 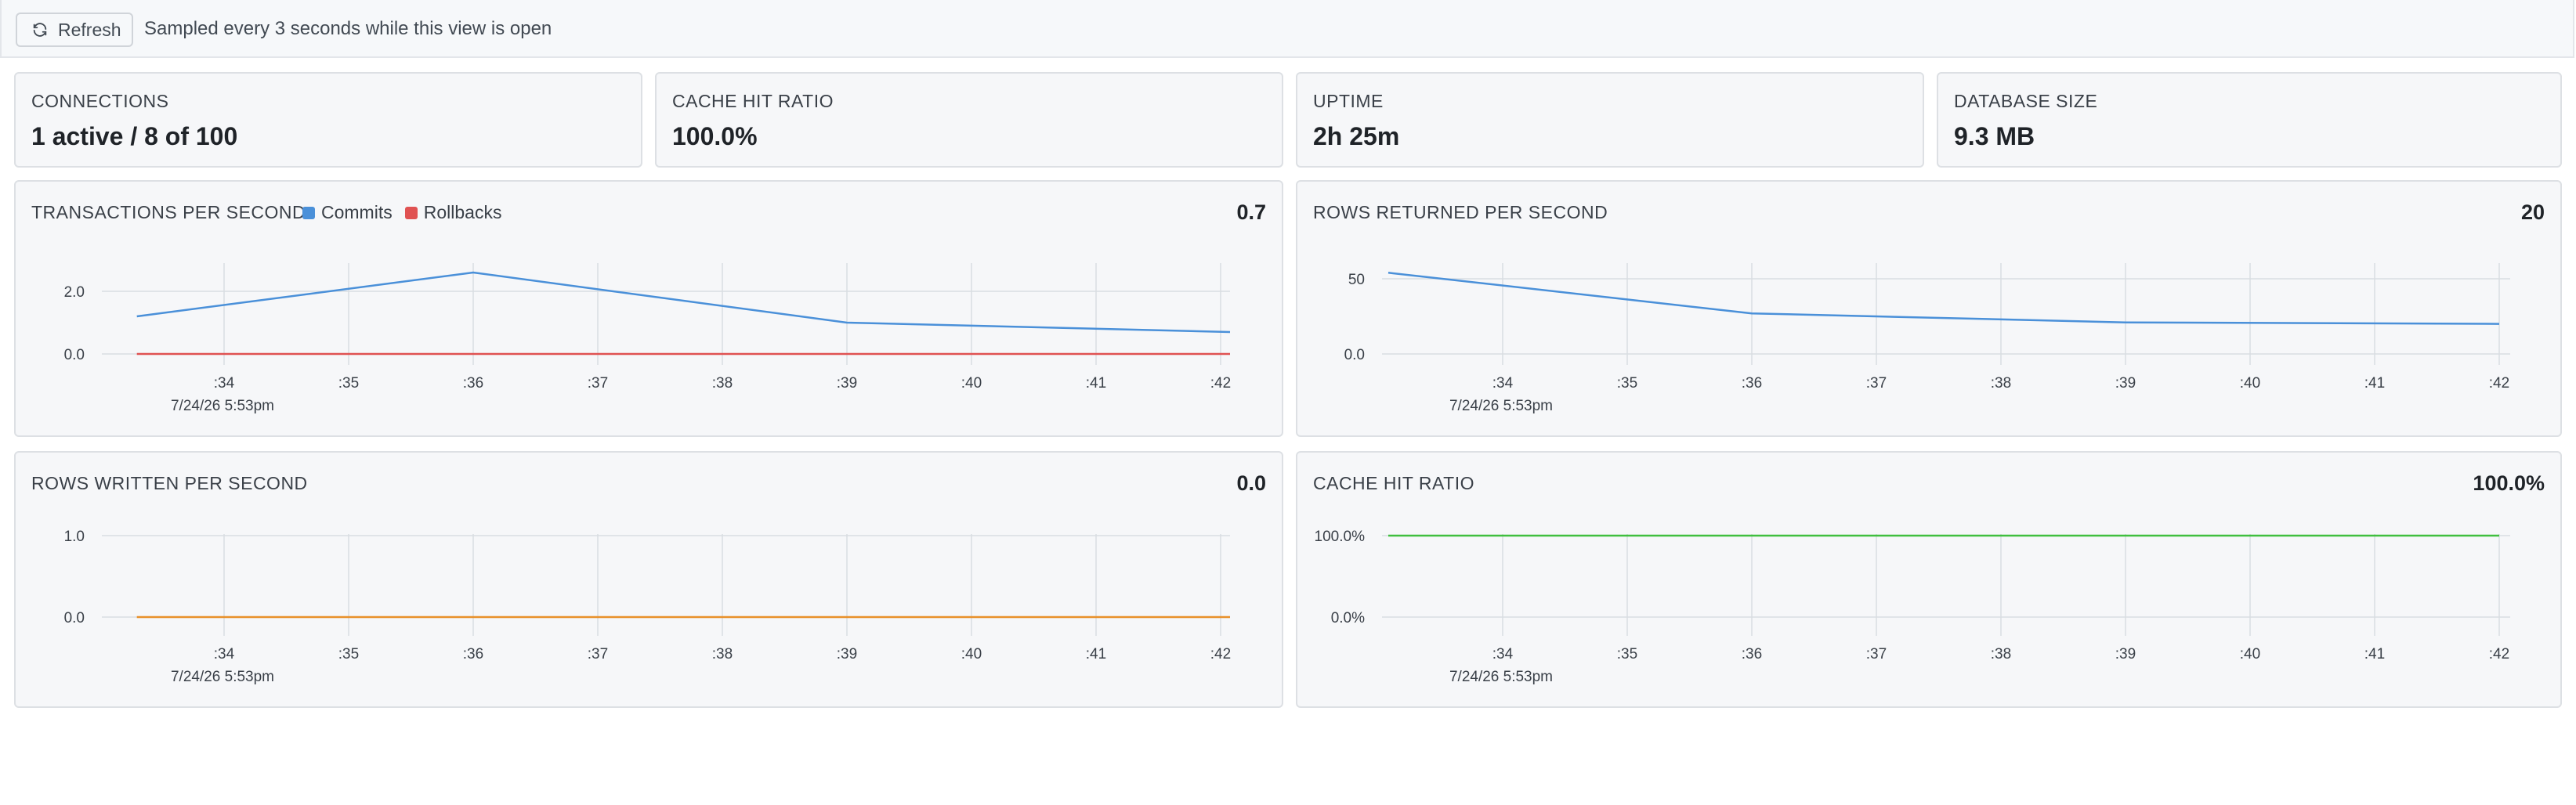 What do you see at coordinates (75, 537) in the screenshot?
I see `y-tick-label: 1.0` at bounding box center [75, 537].